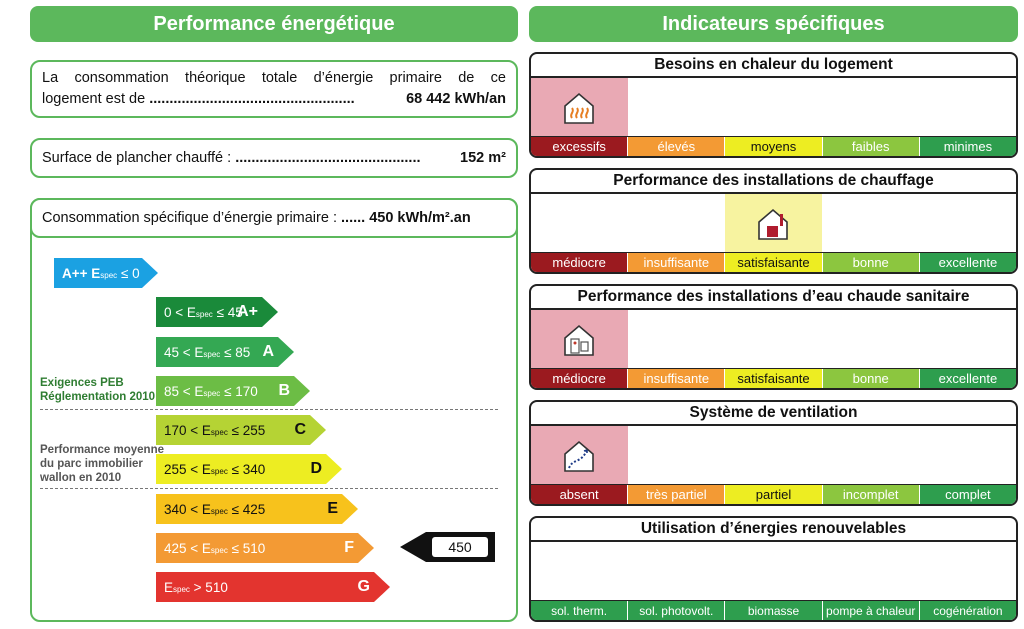 This screenshot has width=1024, height=629. I want to click on energy-class-arrow: Espec > 510 G, so click(273, 587).